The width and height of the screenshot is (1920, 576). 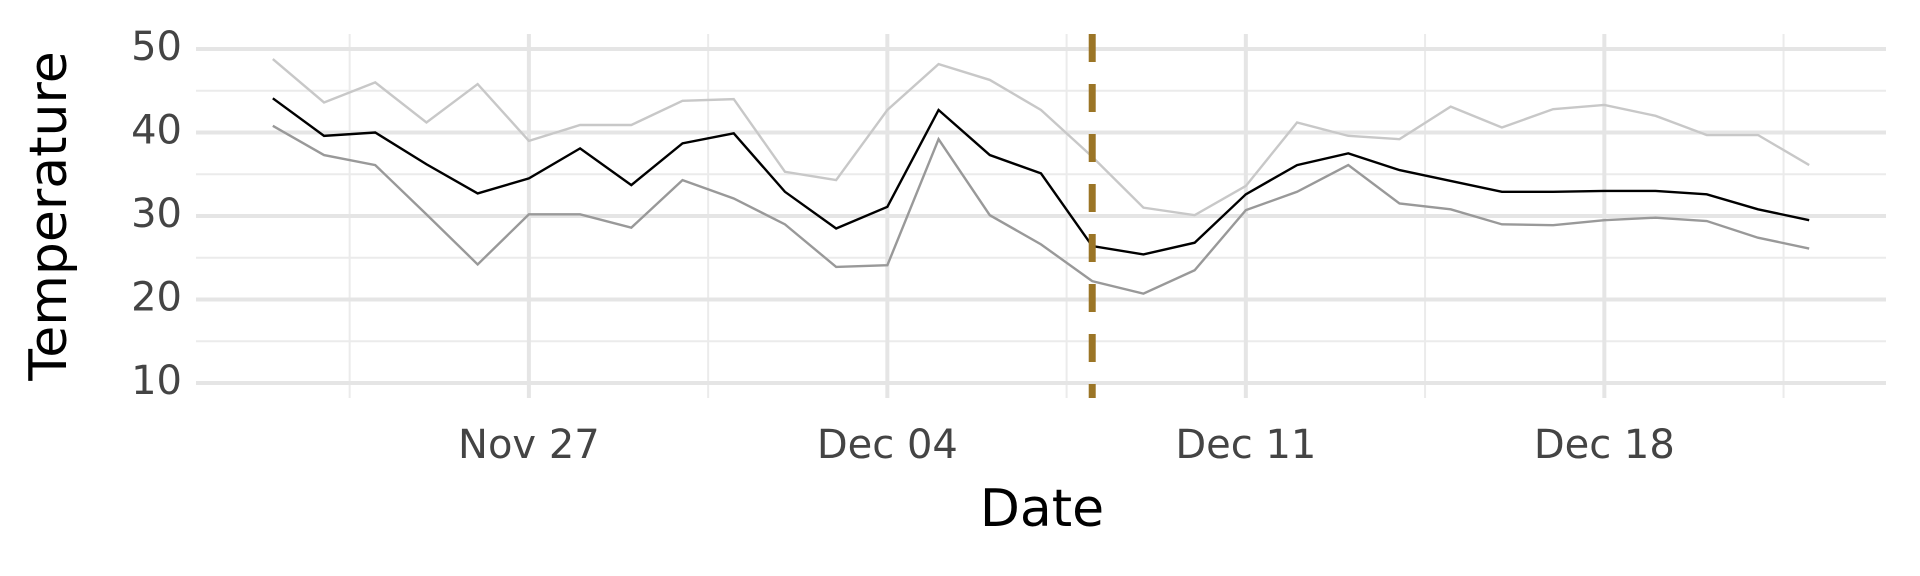 What do you see at coordinates (49, 216) in the screenshot?
I see `y-axis-title: Temperature` at bounding box center [49, 216].